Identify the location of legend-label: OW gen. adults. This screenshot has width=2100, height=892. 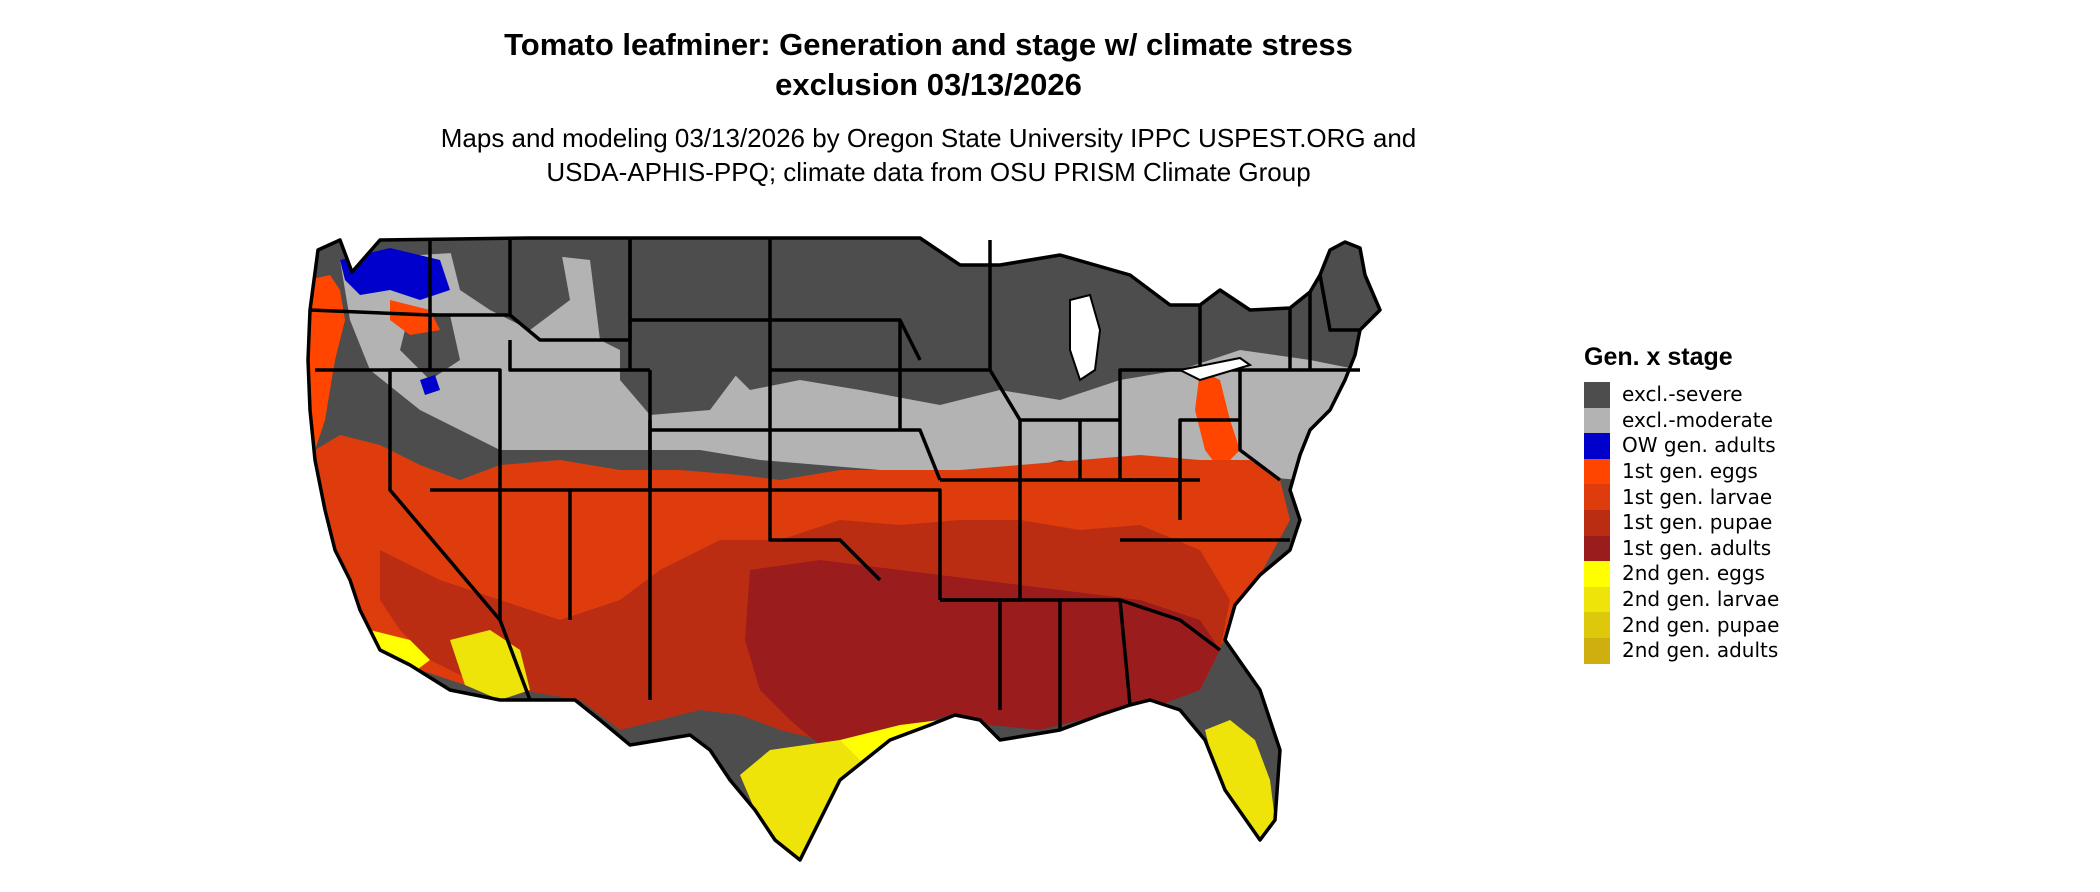
(1699, 445).